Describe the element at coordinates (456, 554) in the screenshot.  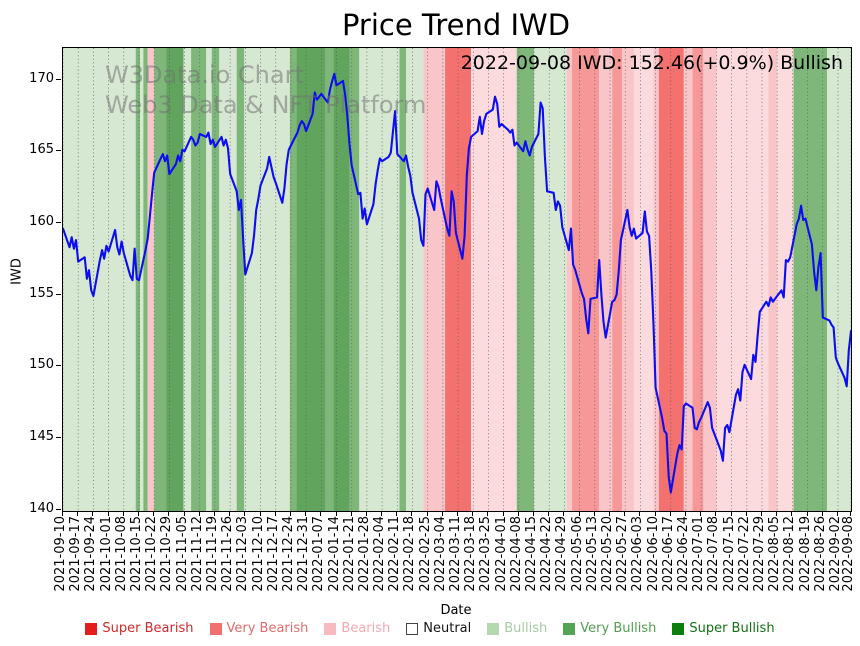
I see `x-tick-label: 2022-03-11` at that location.